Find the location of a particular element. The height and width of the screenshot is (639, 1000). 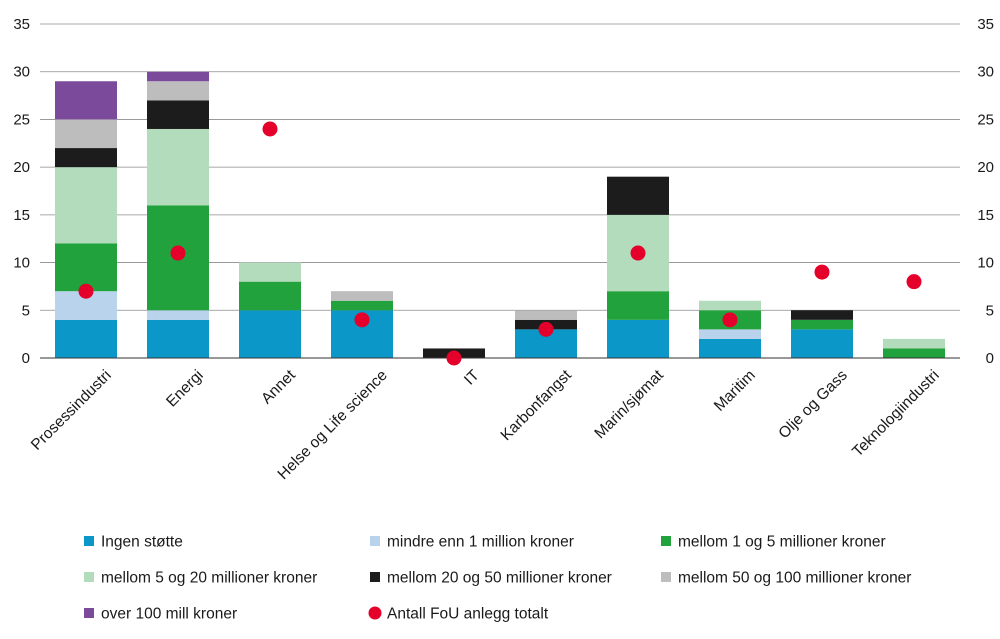

legend-label: mellom 1 og 5 millioner kroner is located at coordinates (782, 542).